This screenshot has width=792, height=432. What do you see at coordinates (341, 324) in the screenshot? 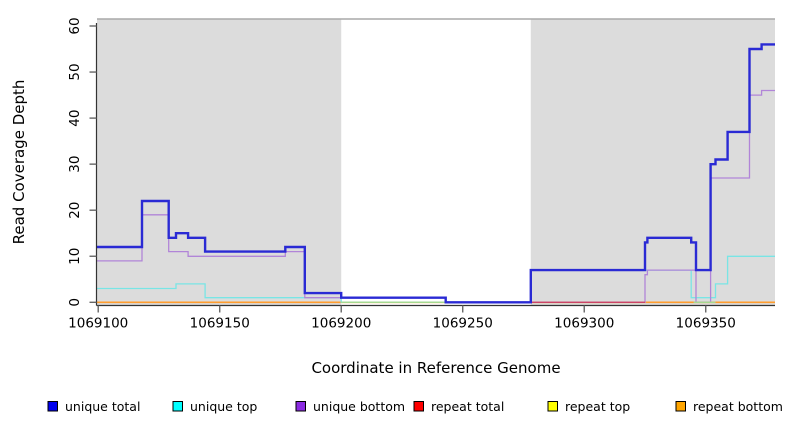
I see `x-tick-label: 1069200` at bounding box center [341, 324].